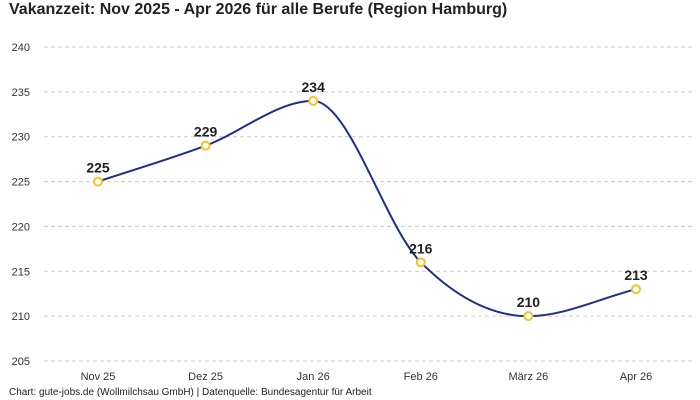 The image size is (700, 400). What do you see at coordinates (98, 377) in the screenshot?
I see `x-tick-label: Nov 25` at bounding box center [98, 377].